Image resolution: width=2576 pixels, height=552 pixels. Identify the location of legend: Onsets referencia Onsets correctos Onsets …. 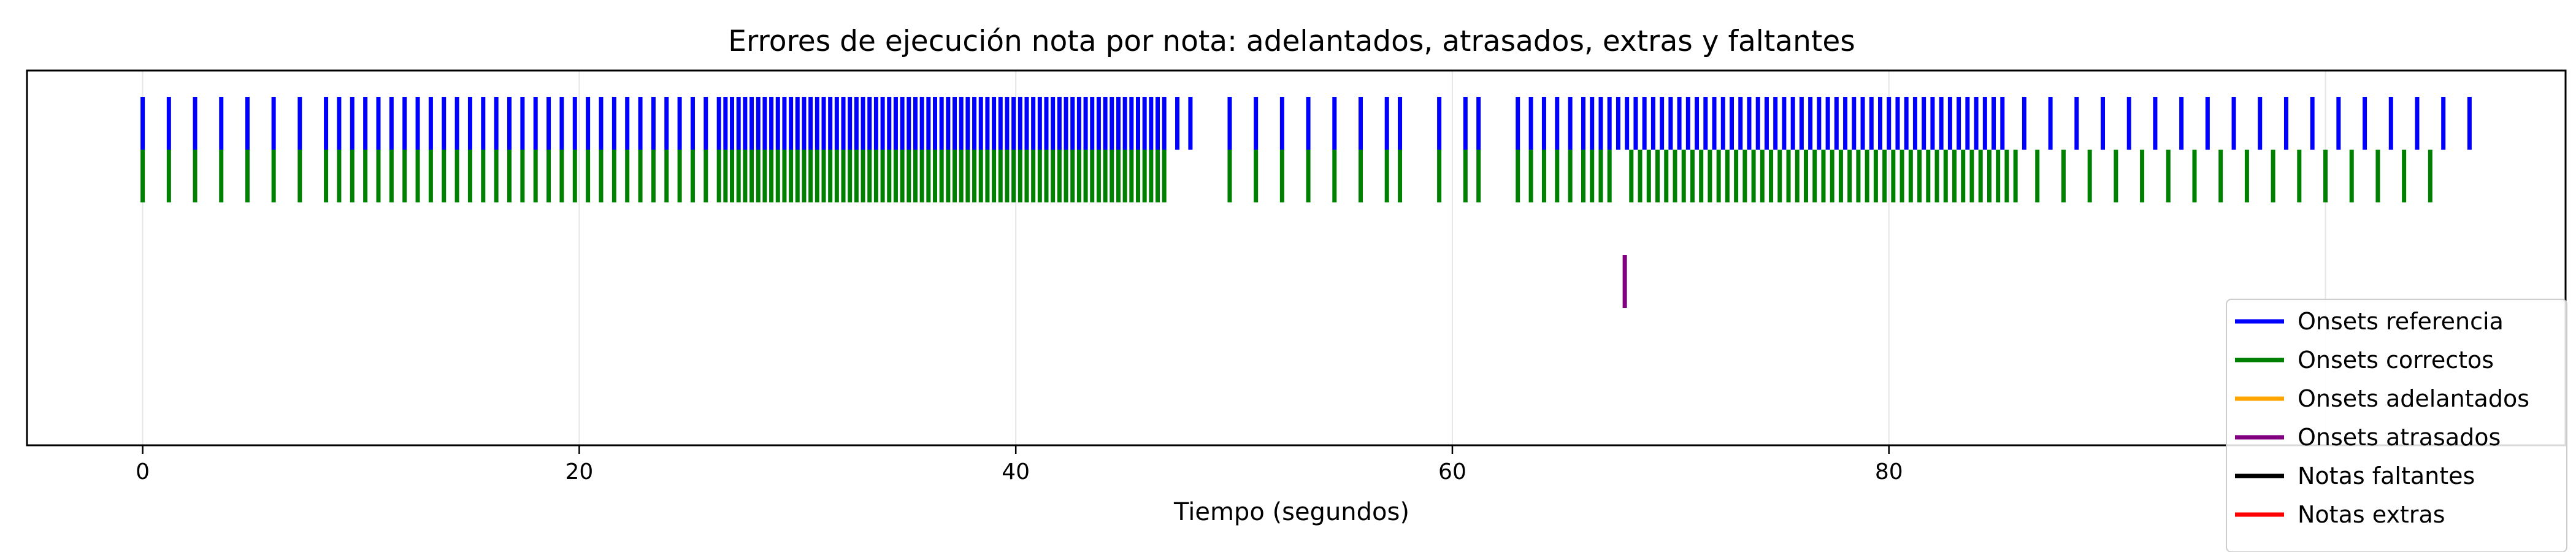
(2396, 425).